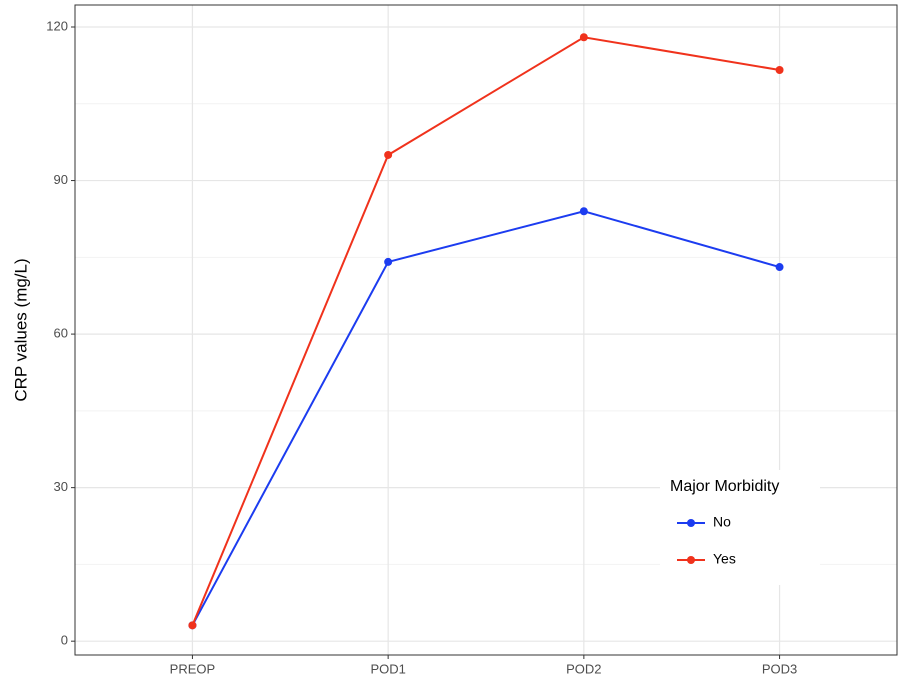 This screenshot has height=682, width=899. Describe the element at coordinates (61, 333) in the screenshot. I see `y-tick-label: 60` at that location.